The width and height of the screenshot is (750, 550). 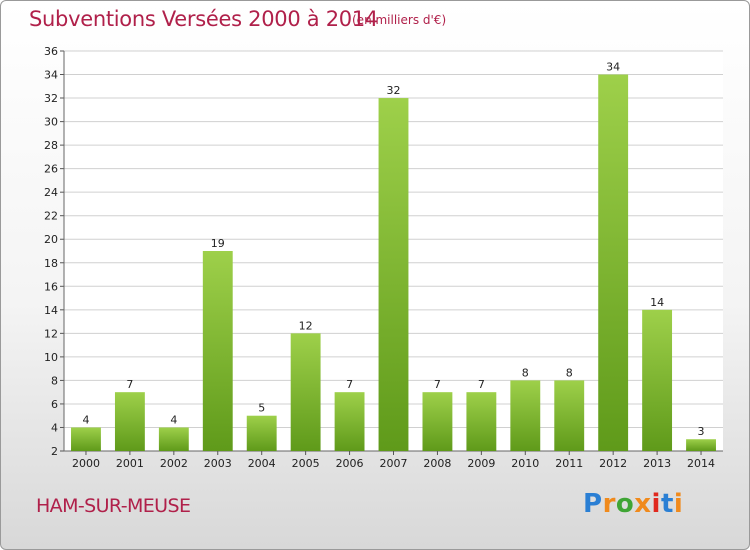 What do you see at coordinates (625, 504) in the screenshot?
I see `logo-letter: o` at bounding box center [625, 504].